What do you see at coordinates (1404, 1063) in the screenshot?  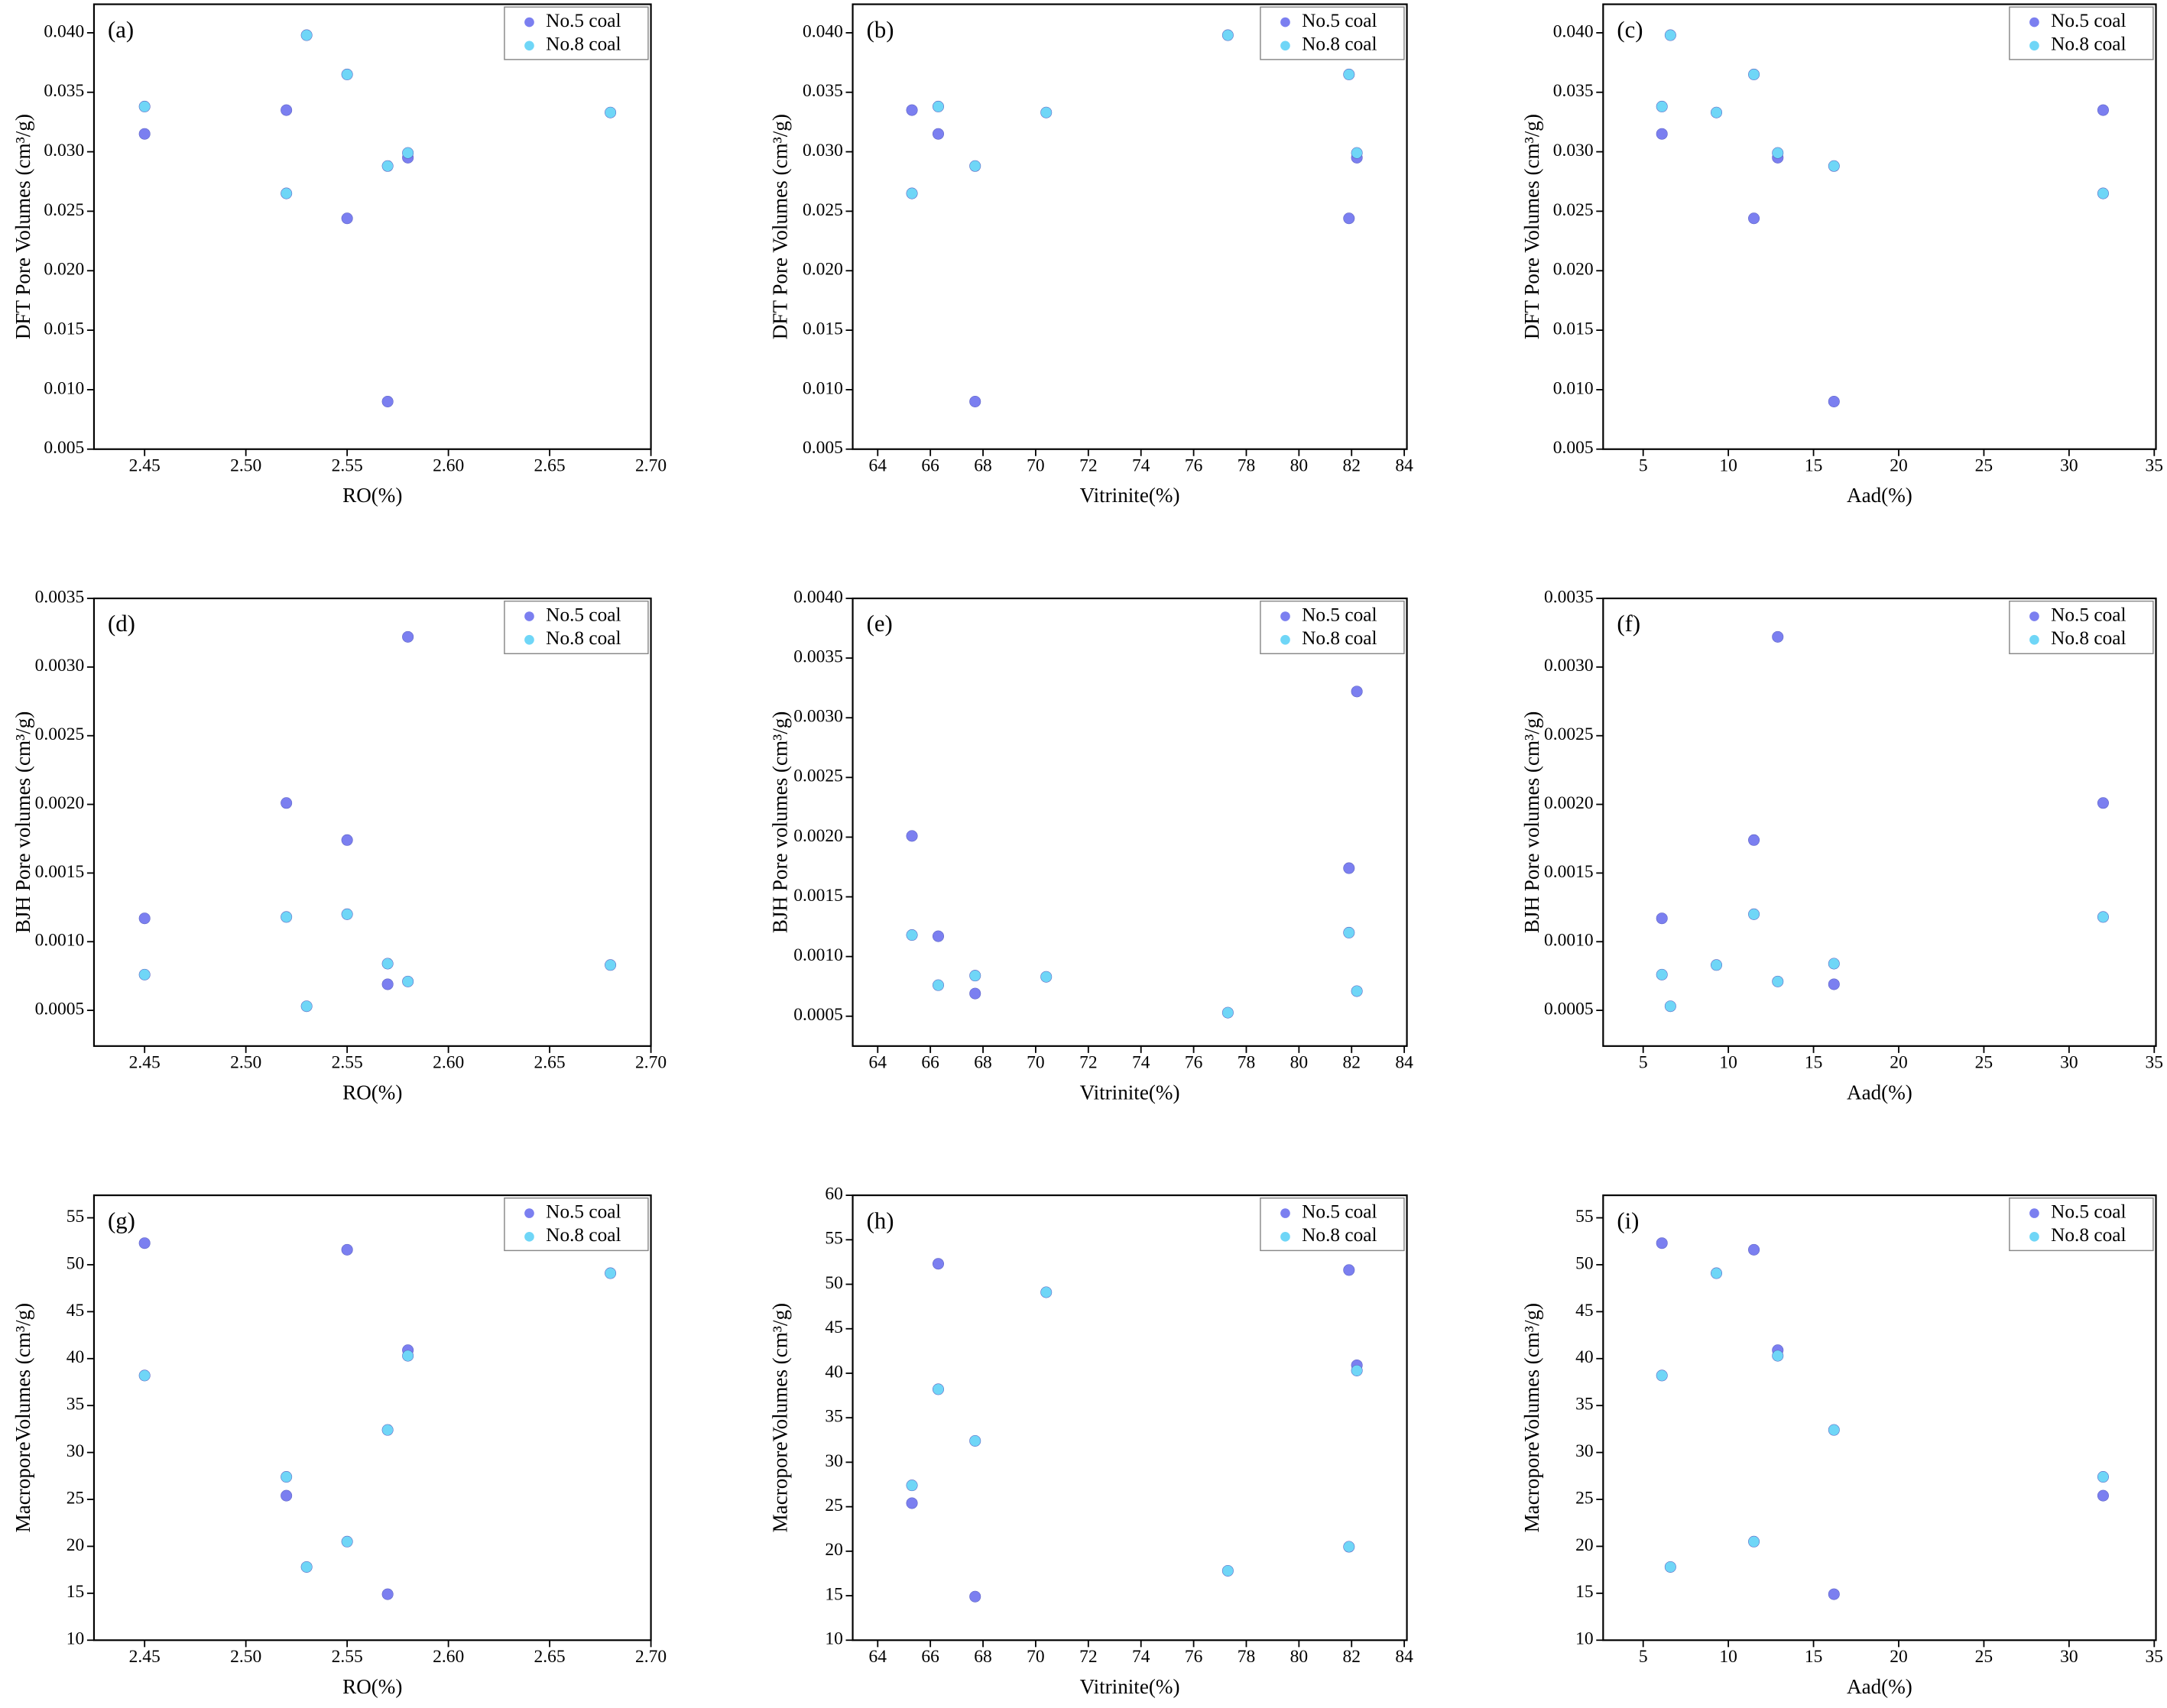 I see `x-tick-label: 84` at bounding box center [1404, 1063].